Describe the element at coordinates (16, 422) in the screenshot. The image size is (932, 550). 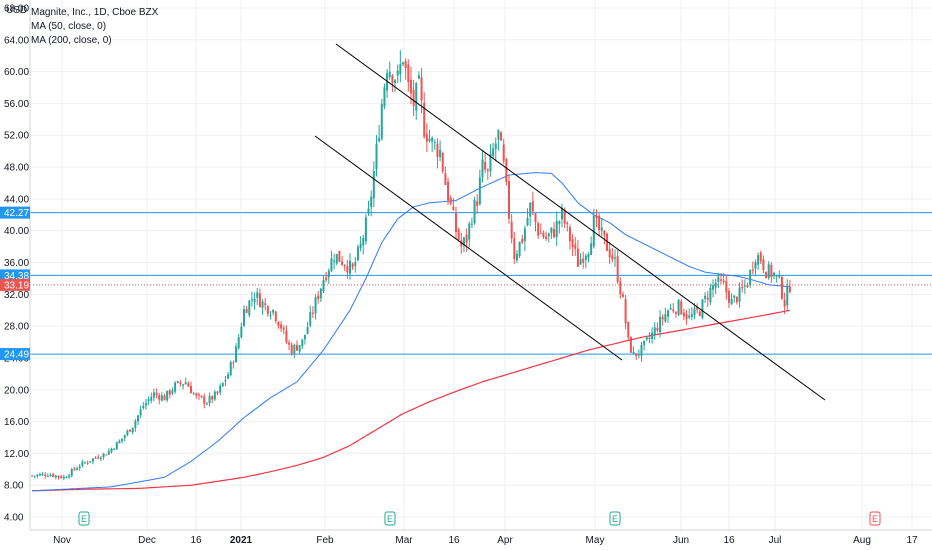
I see `price-tick-label: 16.00` at that location.